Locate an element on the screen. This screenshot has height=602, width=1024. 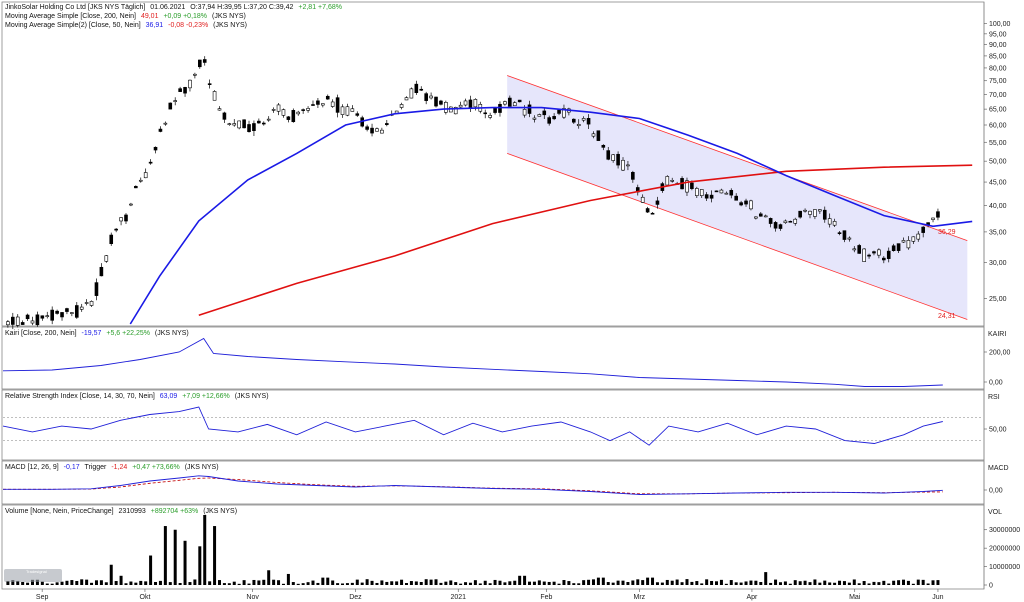
volume-label: Volume [None, Nein, PriceChange] is located at coordinates (59, 511).